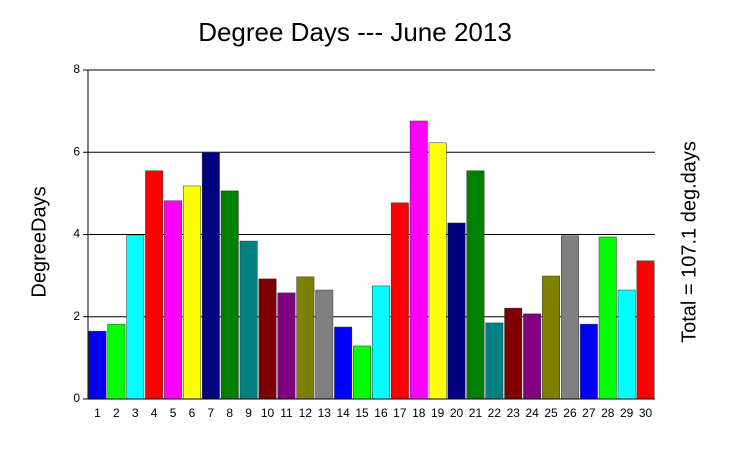 The image size is (735, 449). Describe the element at coordinates (286, 413) in the screenshot. I see `x-tick-label: 11` at that location.